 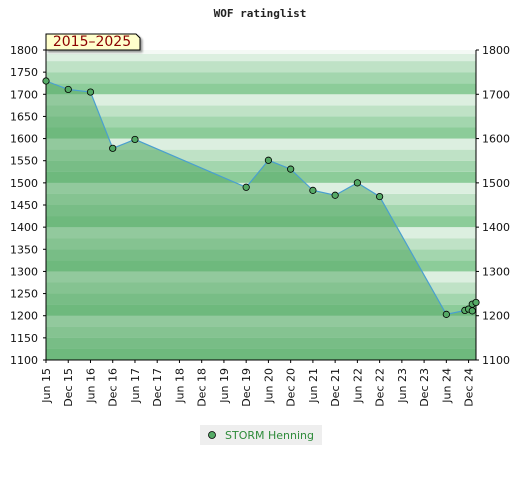 What do you see at coordinates (24, 116) in the screenshot?
I see `y-tick-label: 1650` at bounding box center [24, 116].